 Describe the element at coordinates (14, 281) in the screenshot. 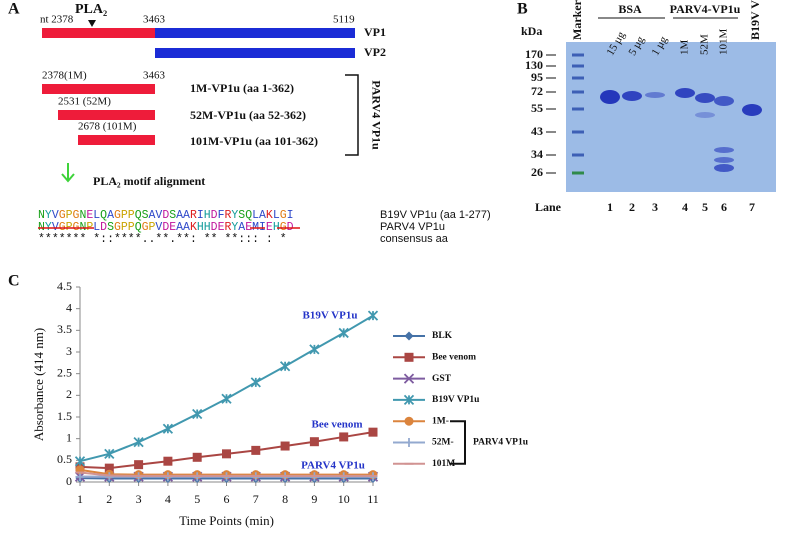

I see `panel-label: C` at that location.